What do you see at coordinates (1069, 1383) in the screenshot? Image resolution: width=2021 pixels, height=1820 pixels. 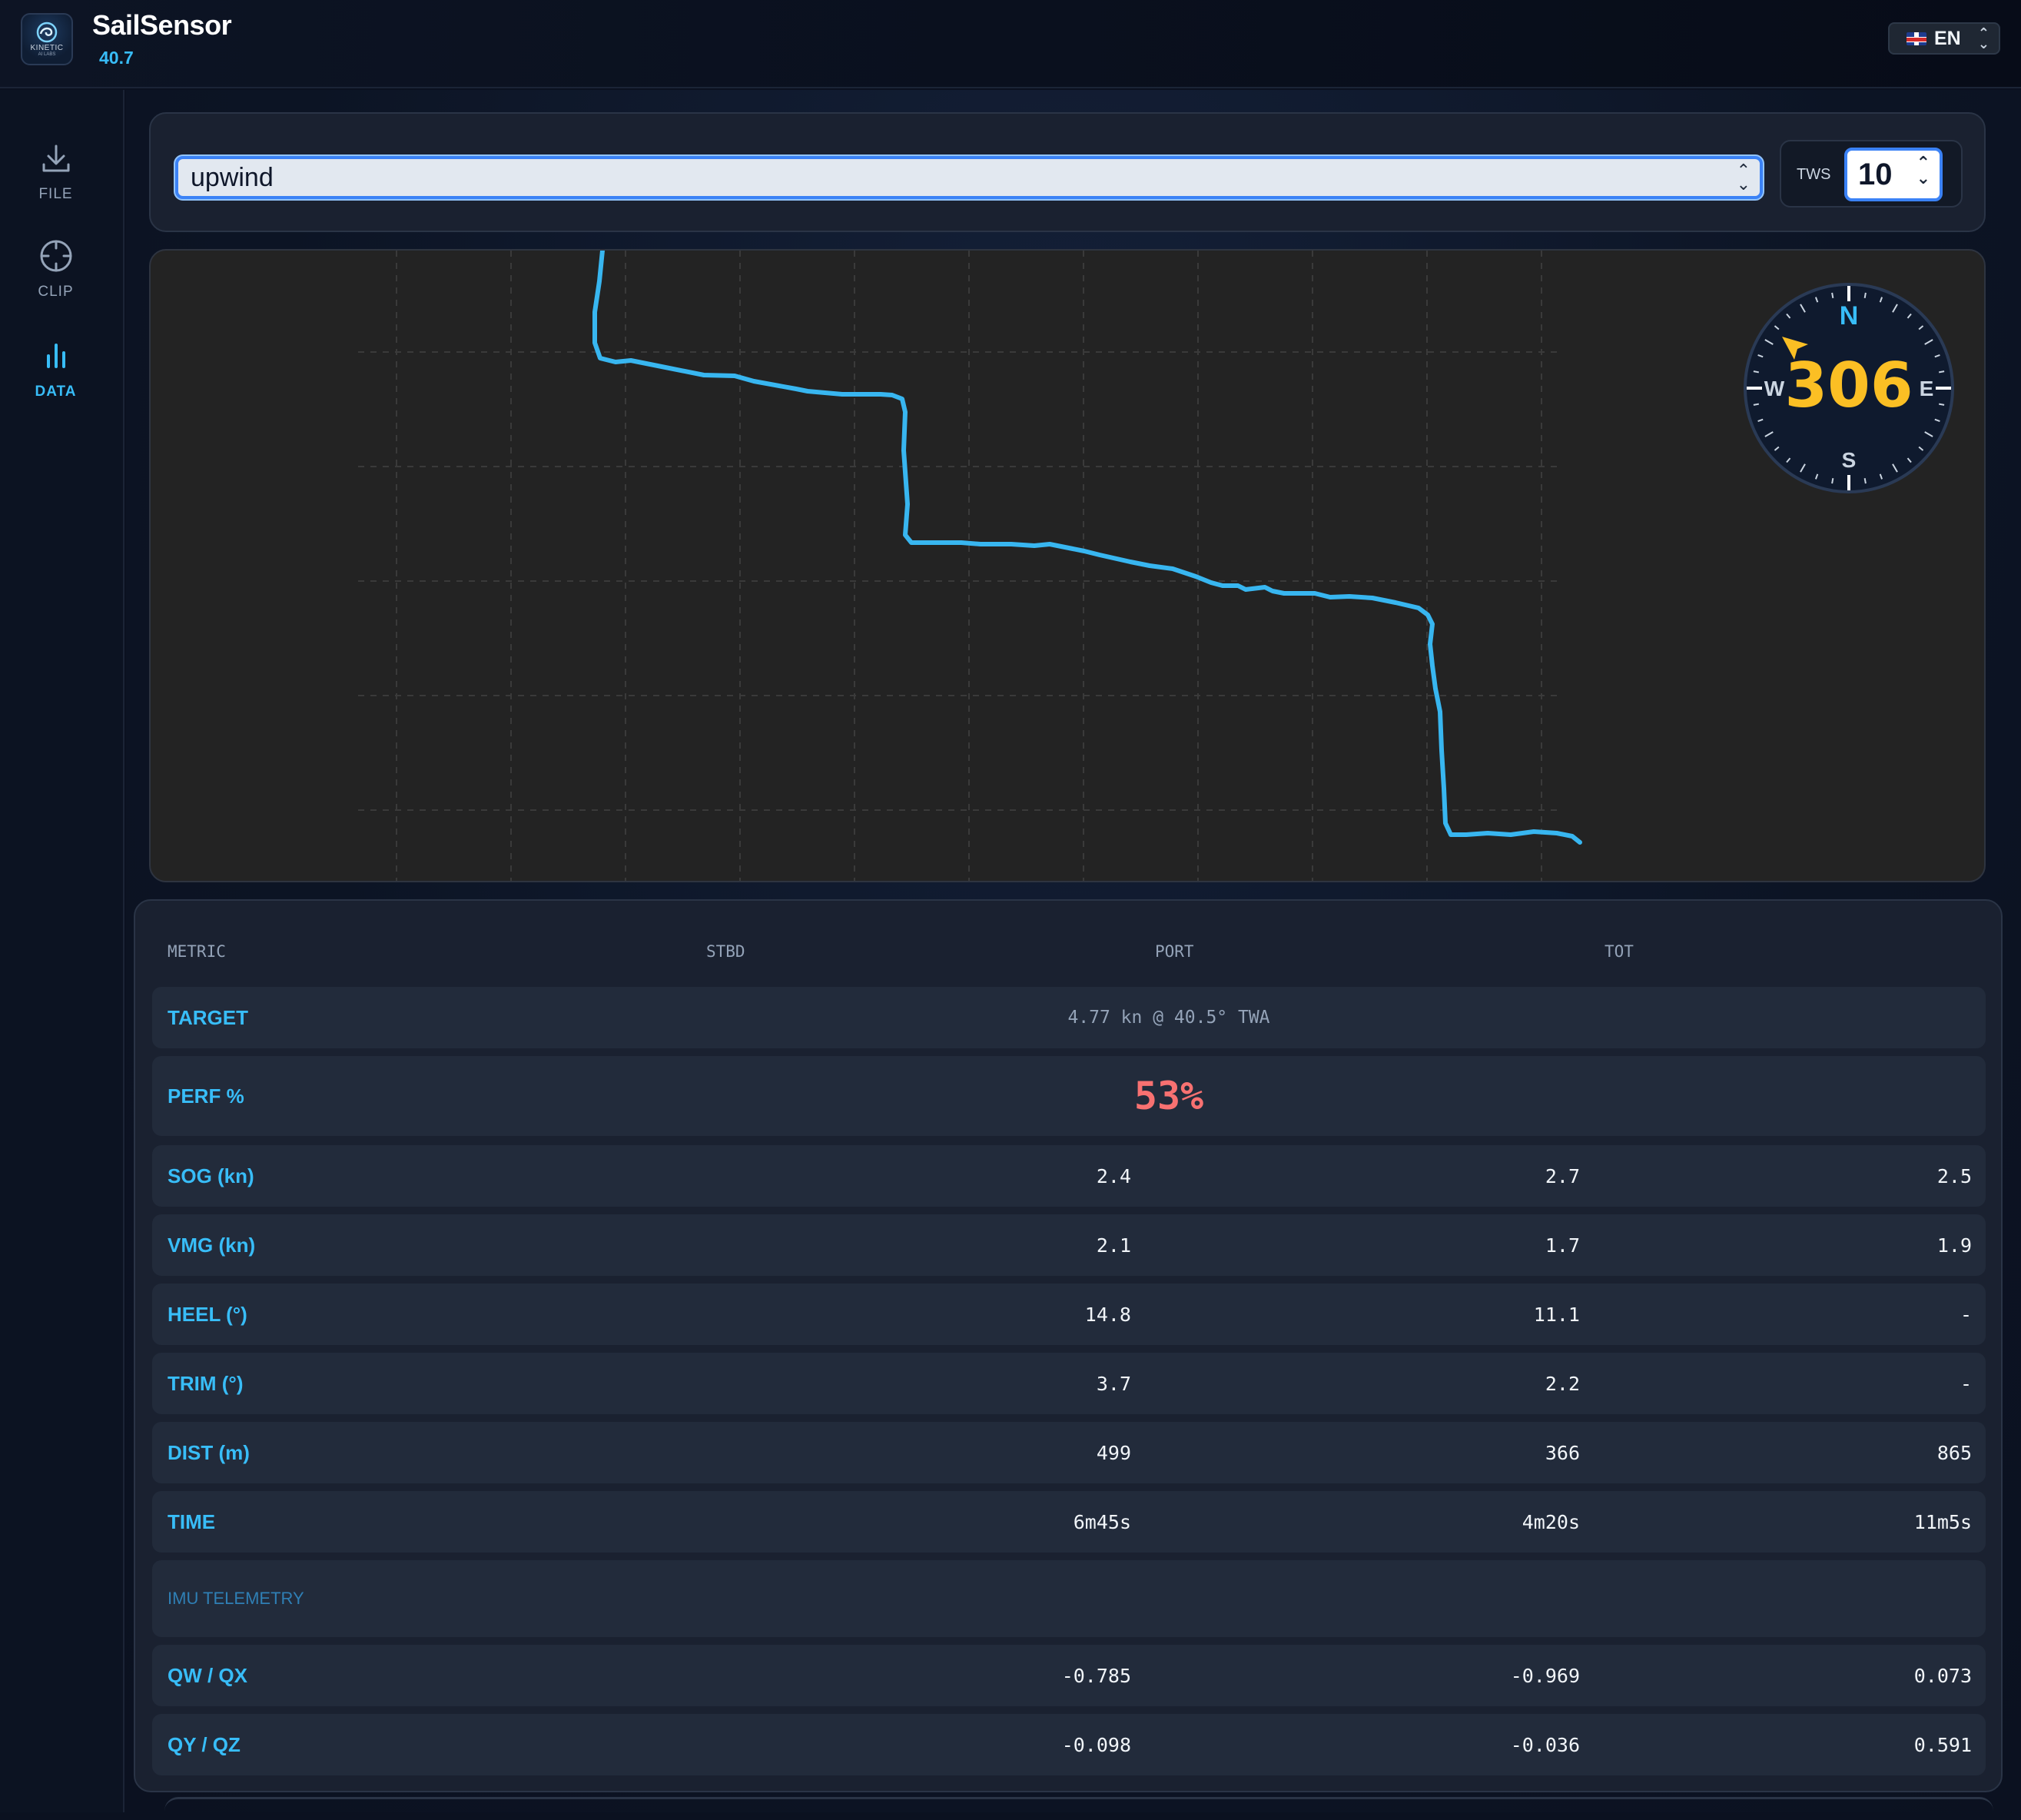 I see `table-row: TRIM (°) 3.7 2.2 -` at bounding box center [1069, 1383].